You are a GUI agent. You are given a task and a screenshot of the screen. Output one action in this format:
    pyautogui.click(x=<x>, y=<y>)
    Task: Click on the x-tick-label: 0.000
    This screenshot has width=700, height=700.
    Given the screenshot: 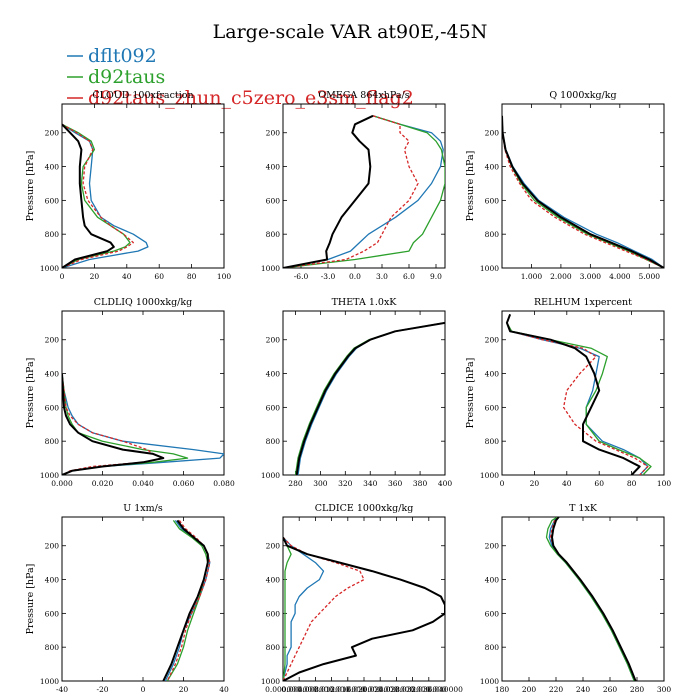 What is the action you would take?
    pyautogui.click(x=62, y=483)
    